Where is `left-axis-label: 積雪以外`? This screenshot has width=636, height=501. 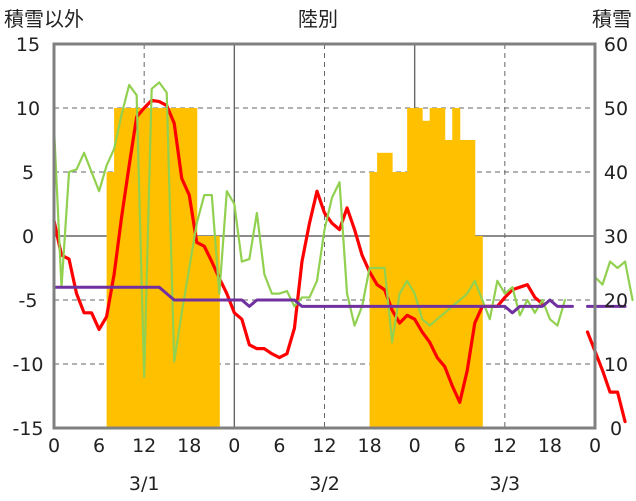
left-axis-label: 積雪以外 is located at coordinates (44, 19).